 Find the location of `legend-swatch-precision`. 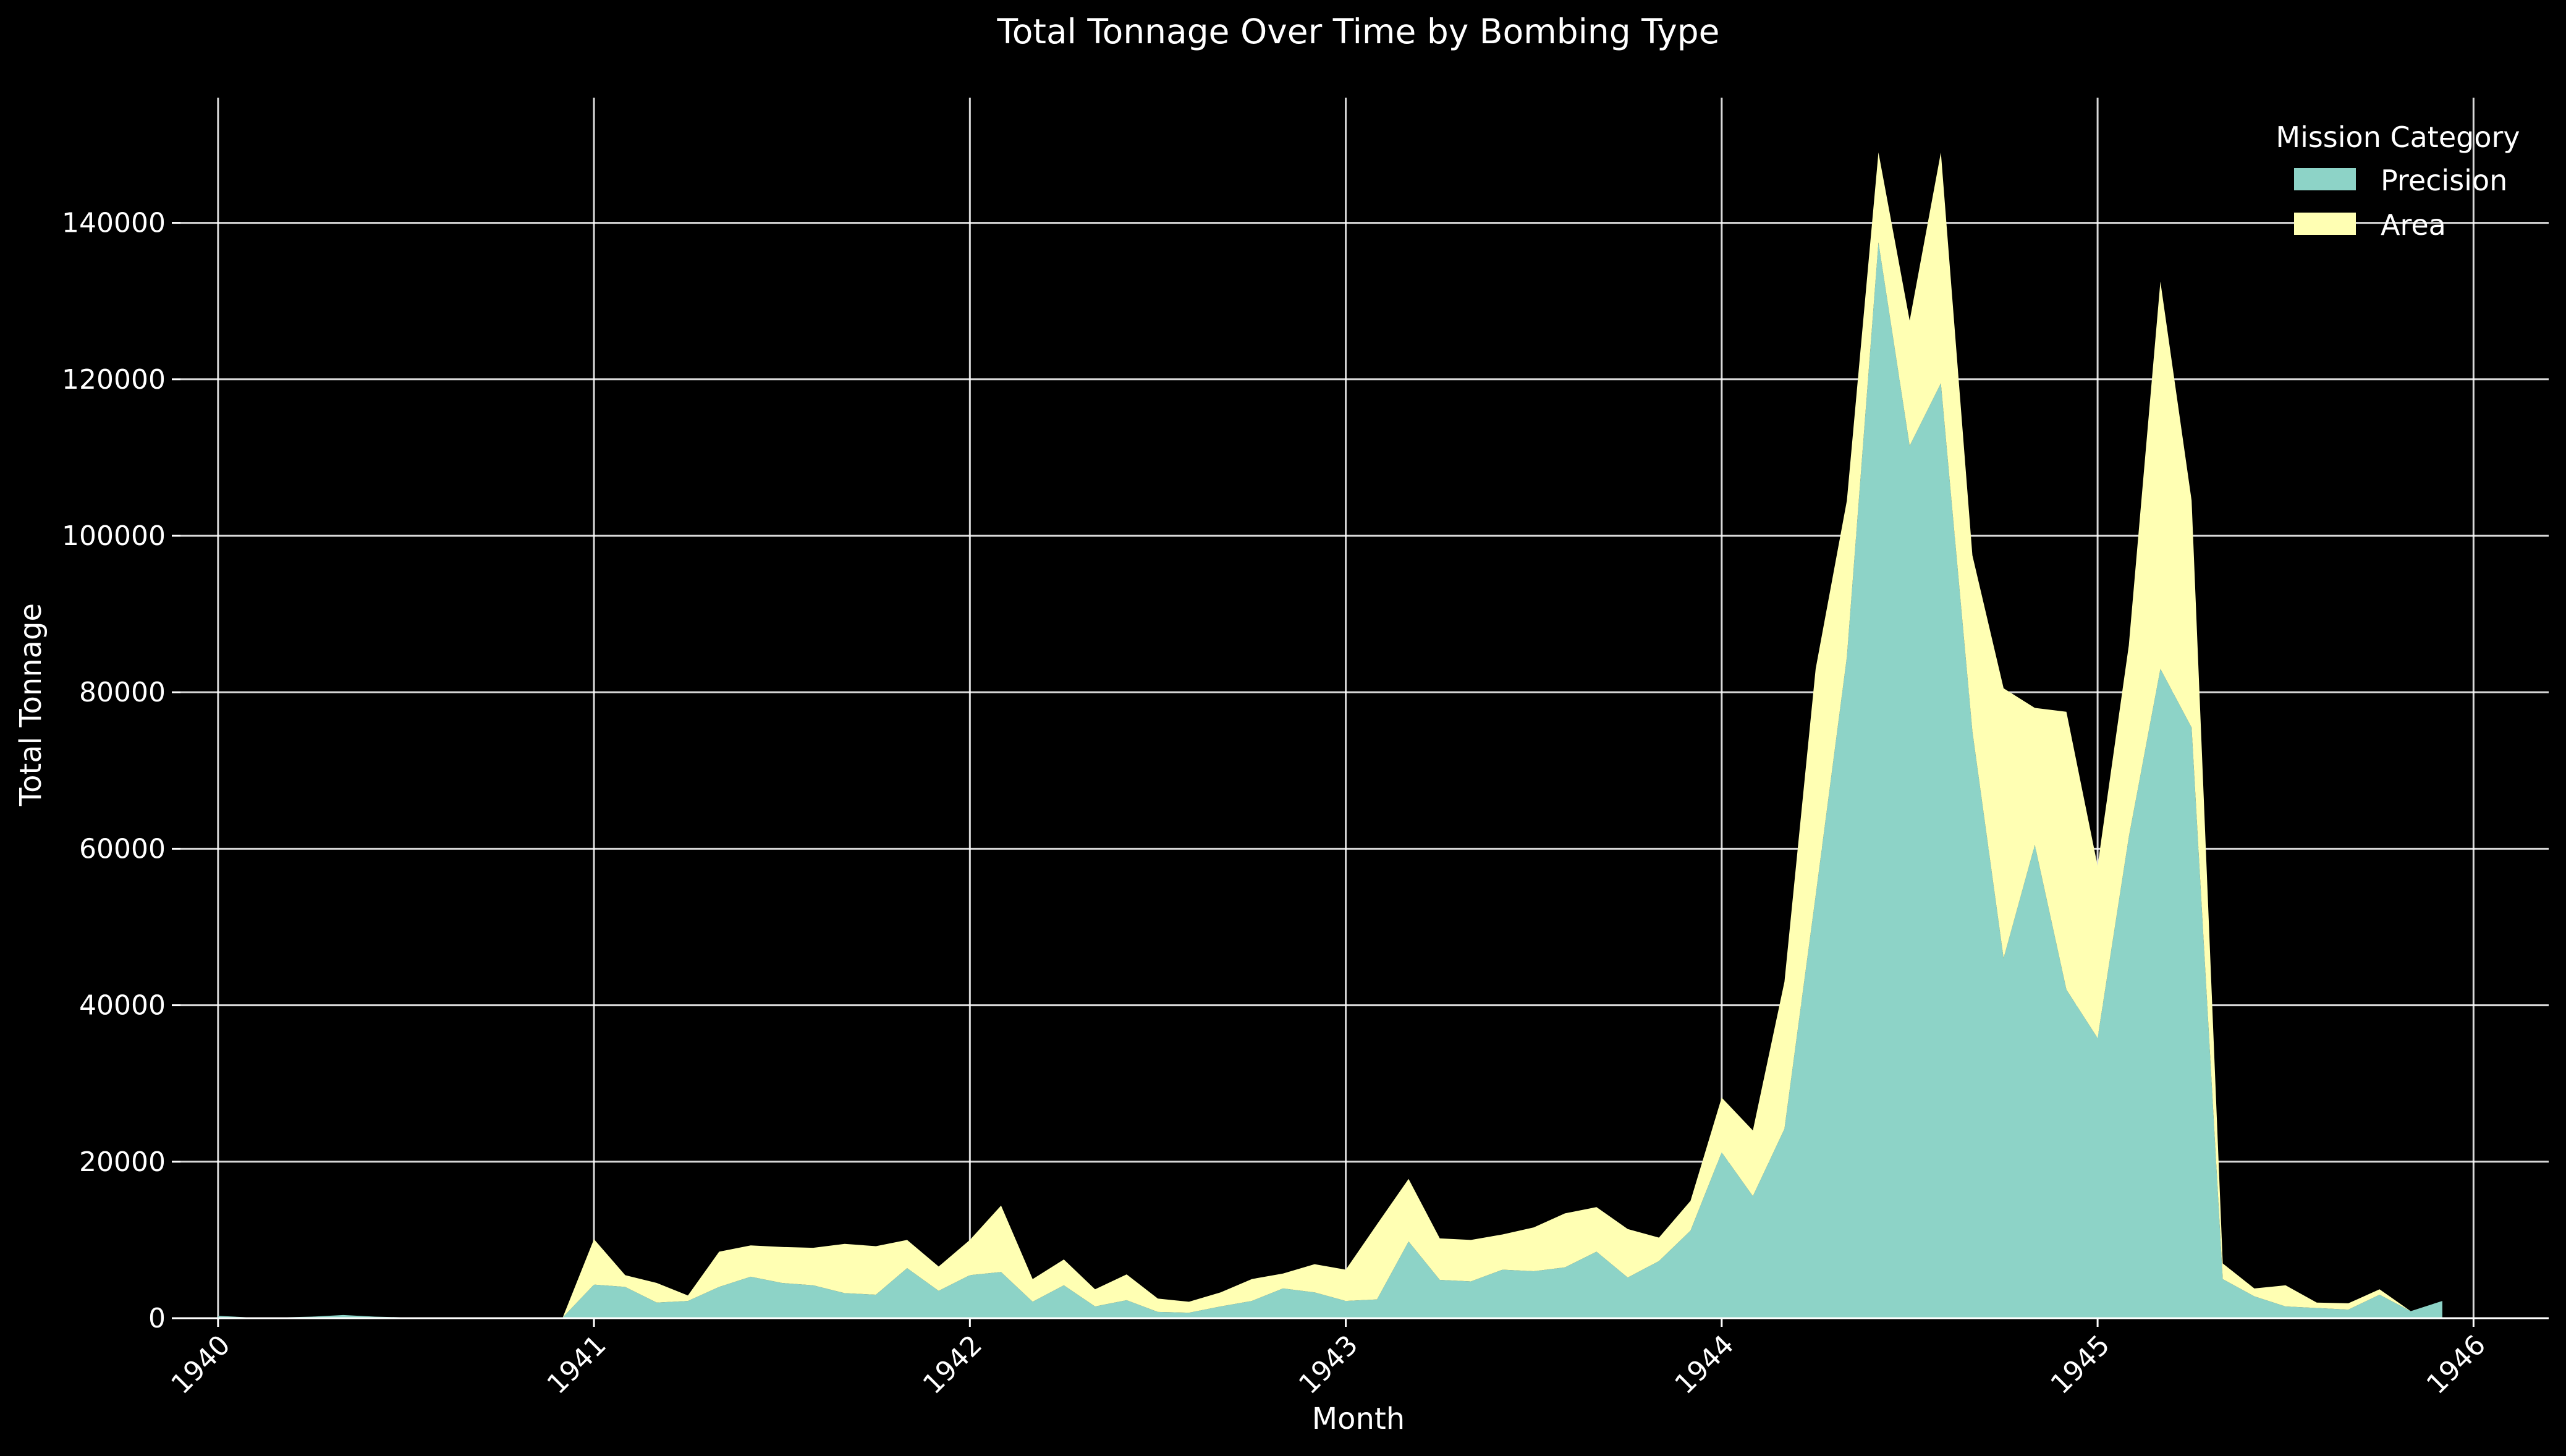

legend-swatch-precision is located at coordinates (2325, 179).